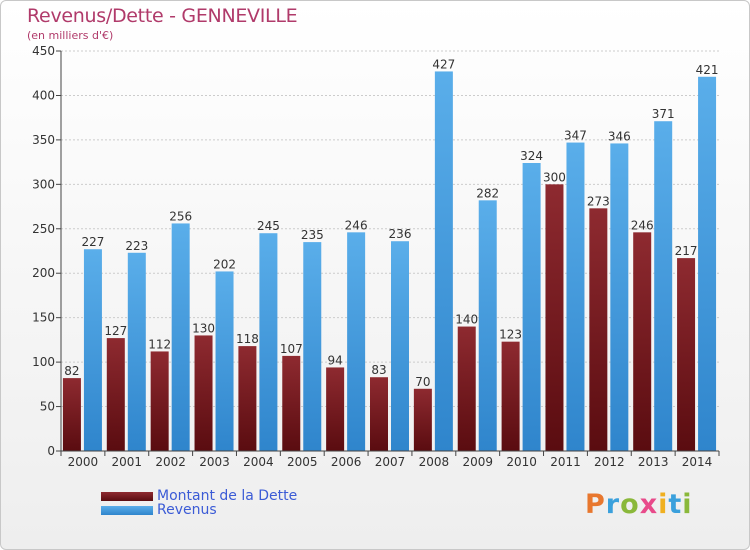 The image size is (750, 550). What do you see at coordinates (43, 273) in the screenshot?
I see `y-tick-label: 200` at bounding box center [43, 273].